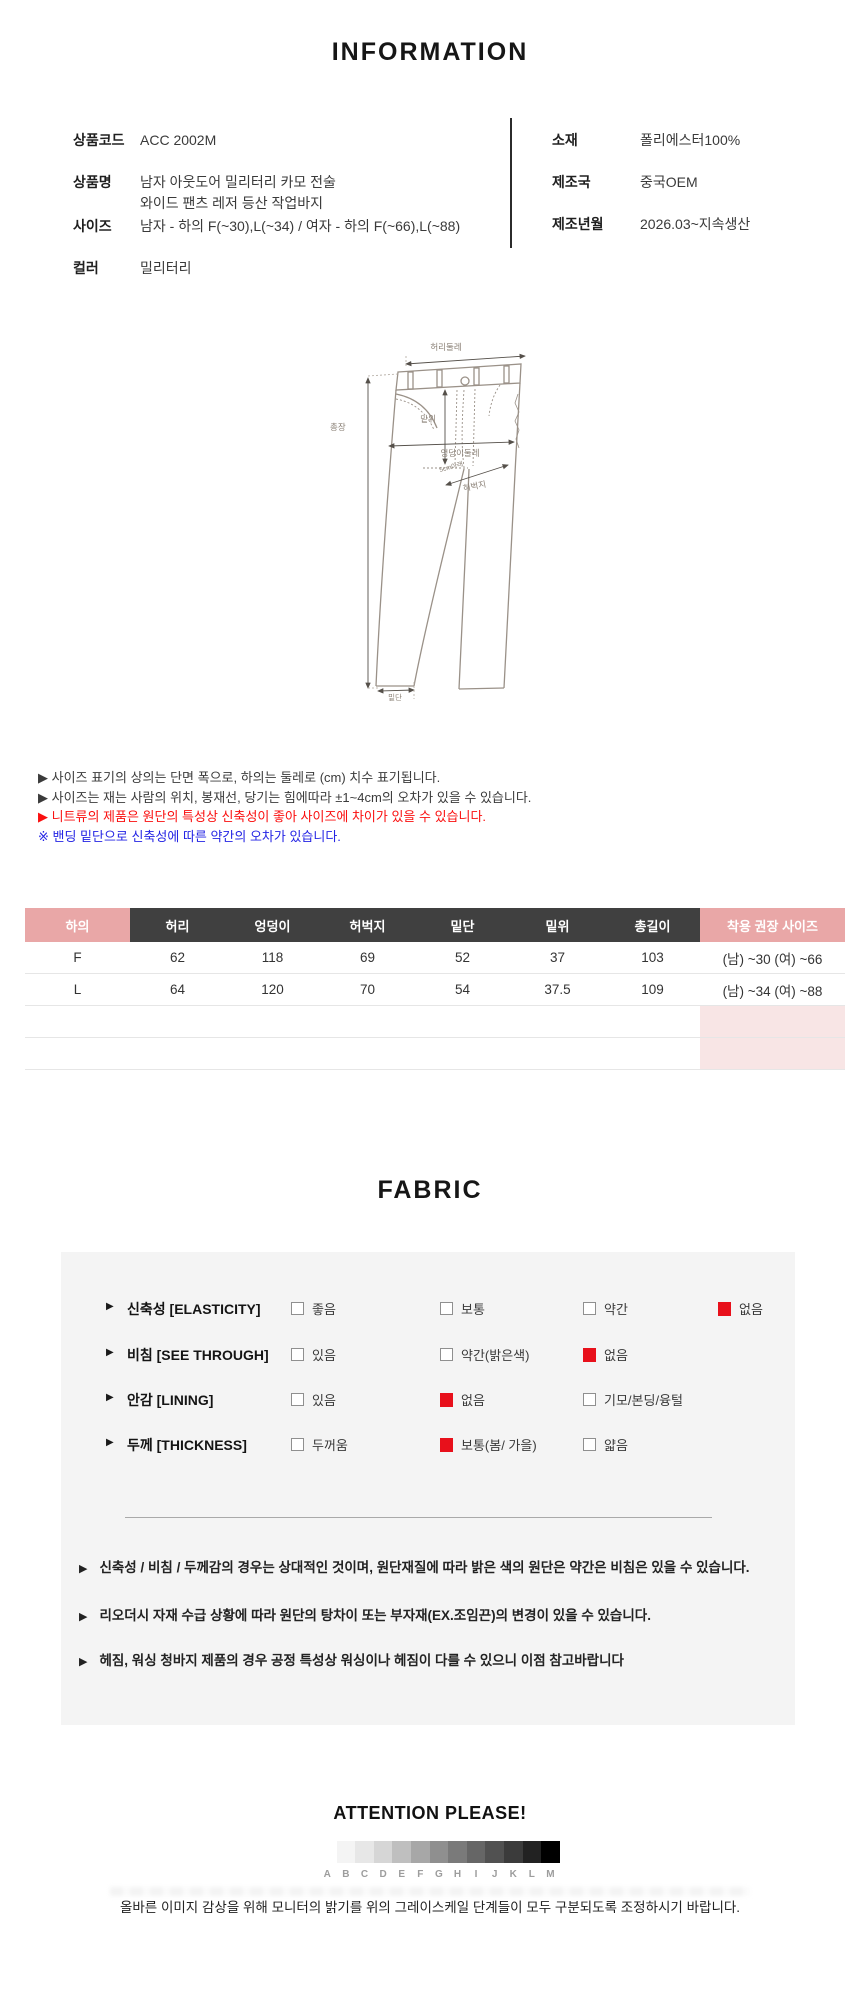 Image resolution: width=860 pixels, height=2011 pixels. Describe the element at coordinates (430, 1813) in the screenshot. I see `attention-title: ATTENTION PLEASE!` at that location.